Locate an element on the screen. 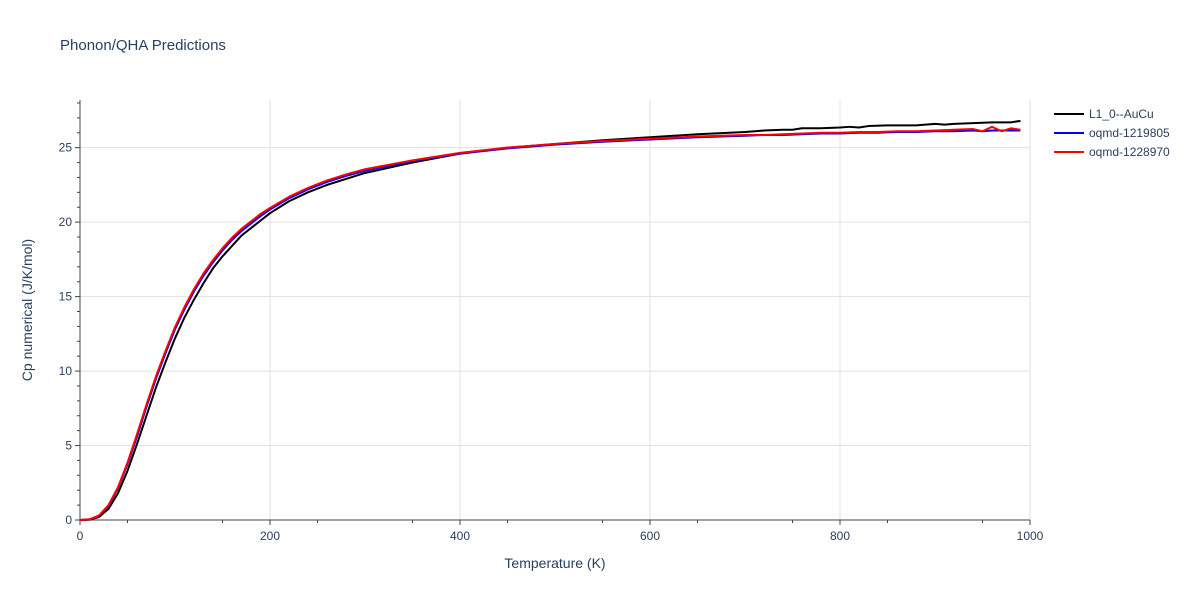  legend-item-2: oqmd-1219805 is located at coordinates (1112, 133).